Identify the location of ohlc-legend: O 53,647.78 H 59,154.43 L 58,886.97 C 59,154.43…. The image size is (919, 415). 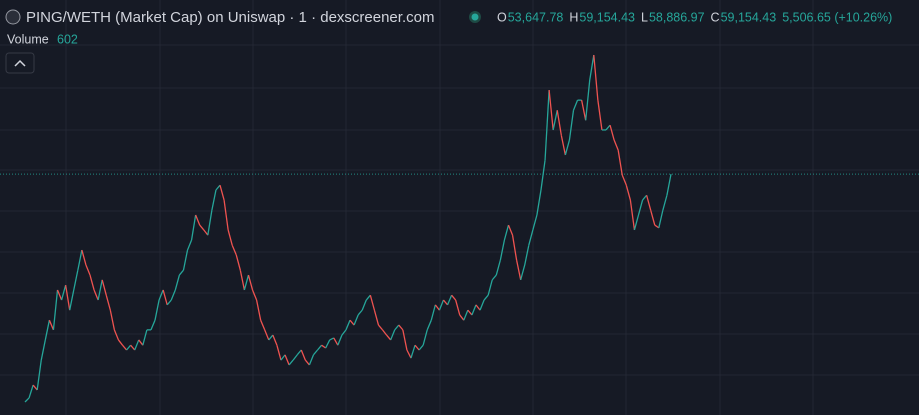
(694, 17).